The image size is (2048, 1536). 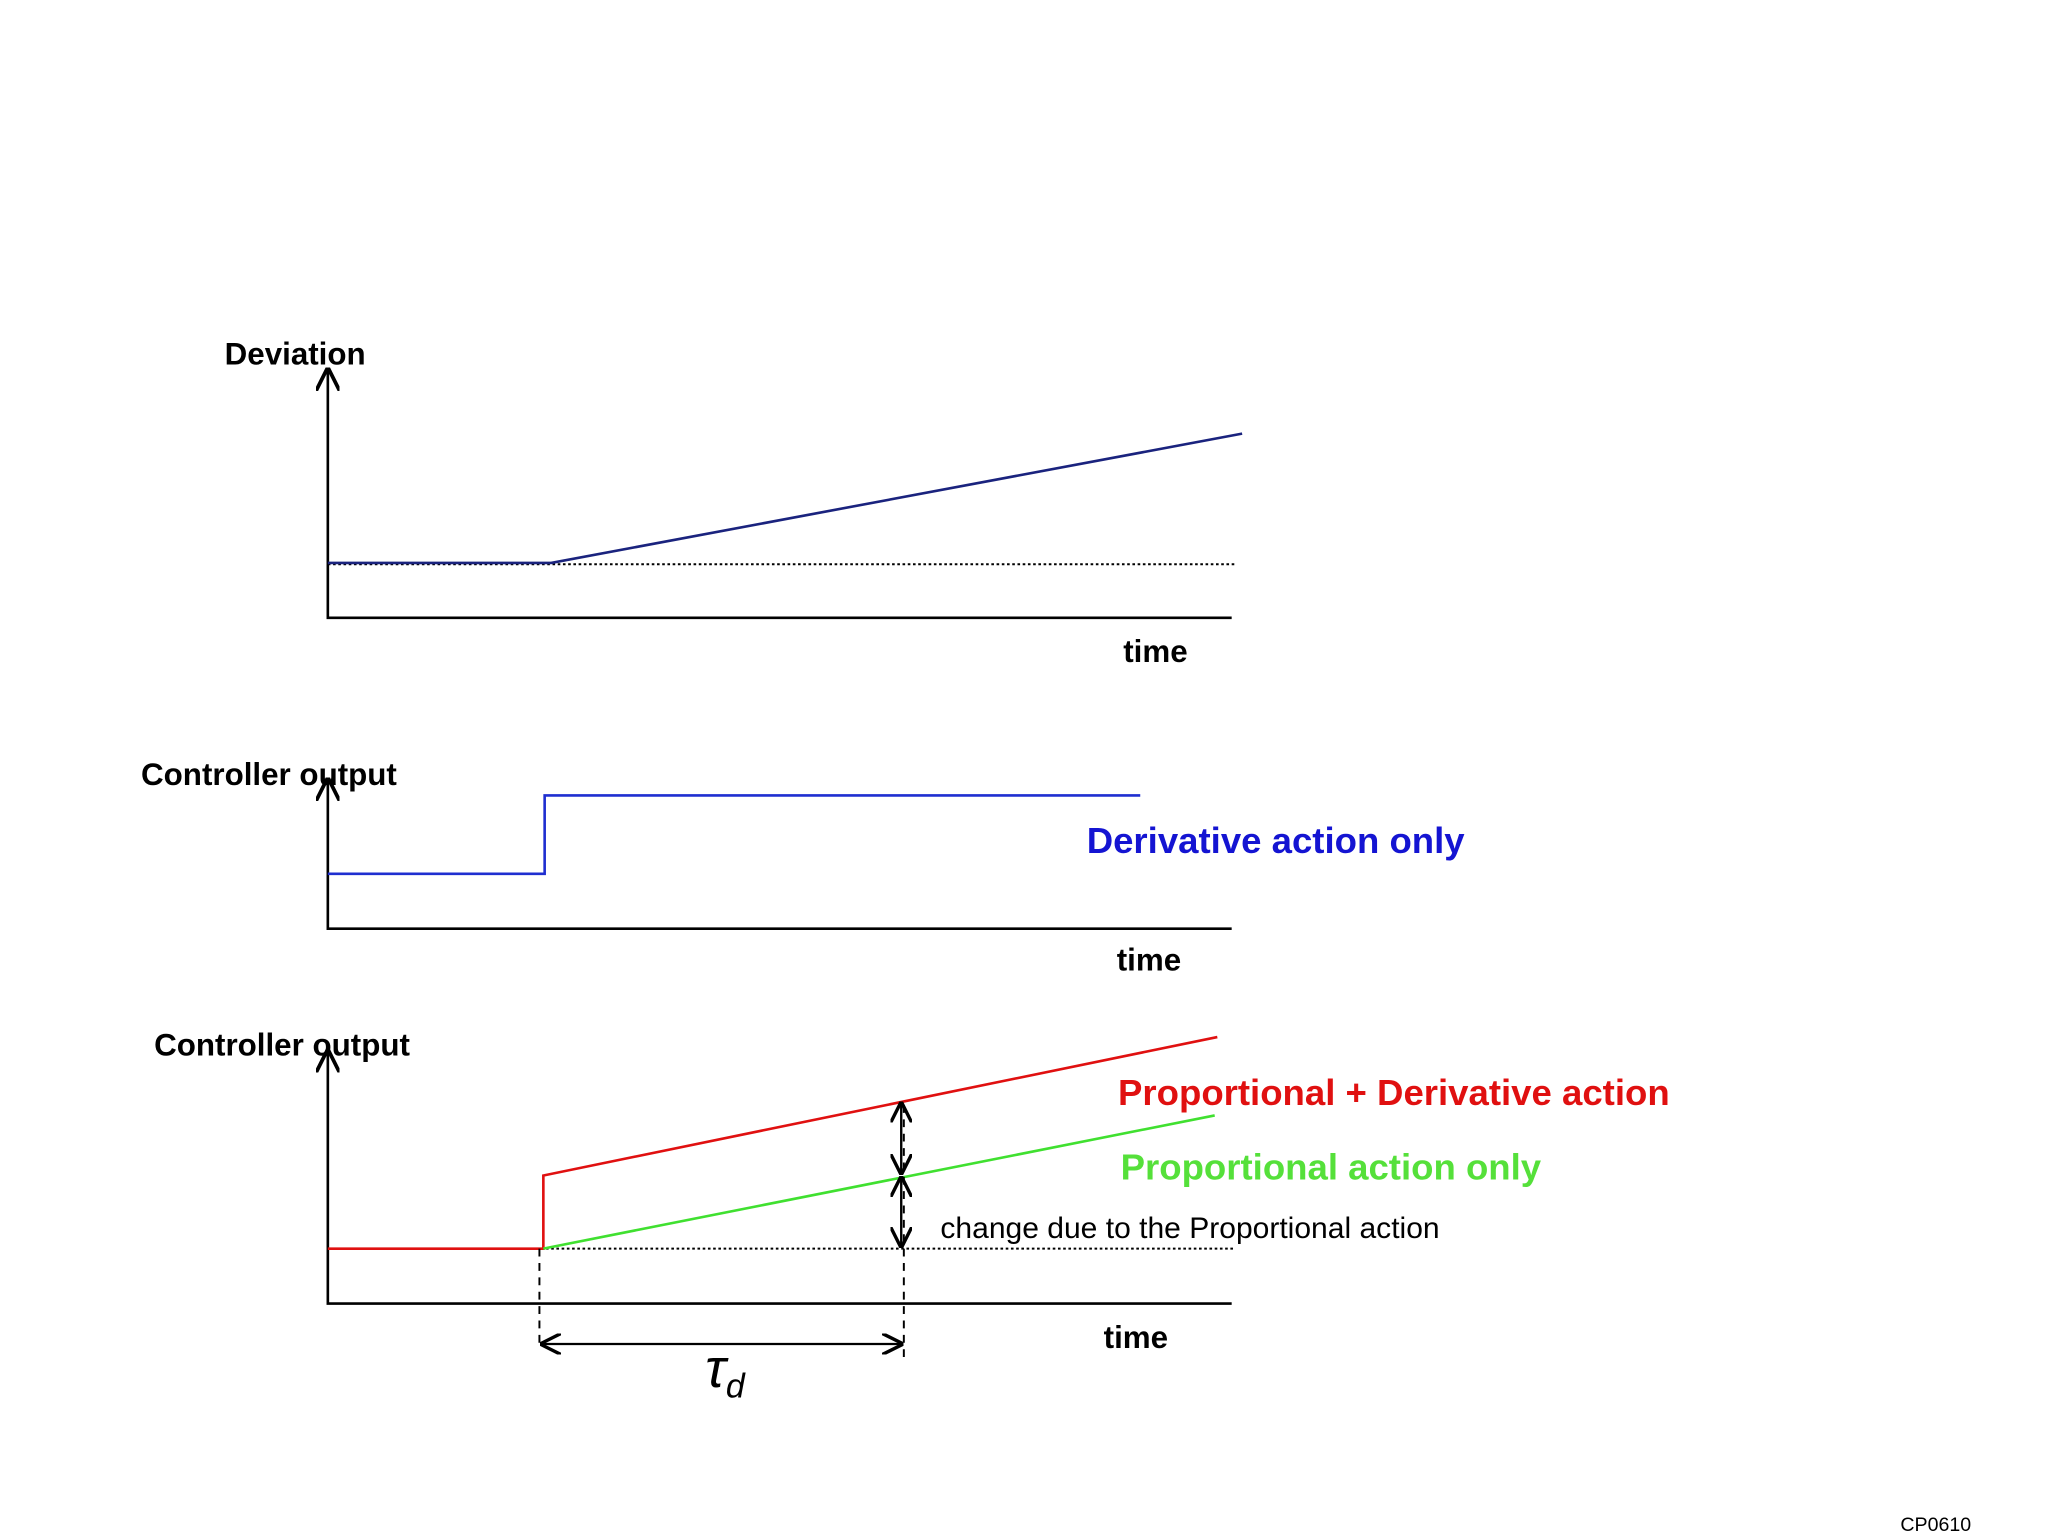 I want to click on pd-output, so click(x=772, y=1142).